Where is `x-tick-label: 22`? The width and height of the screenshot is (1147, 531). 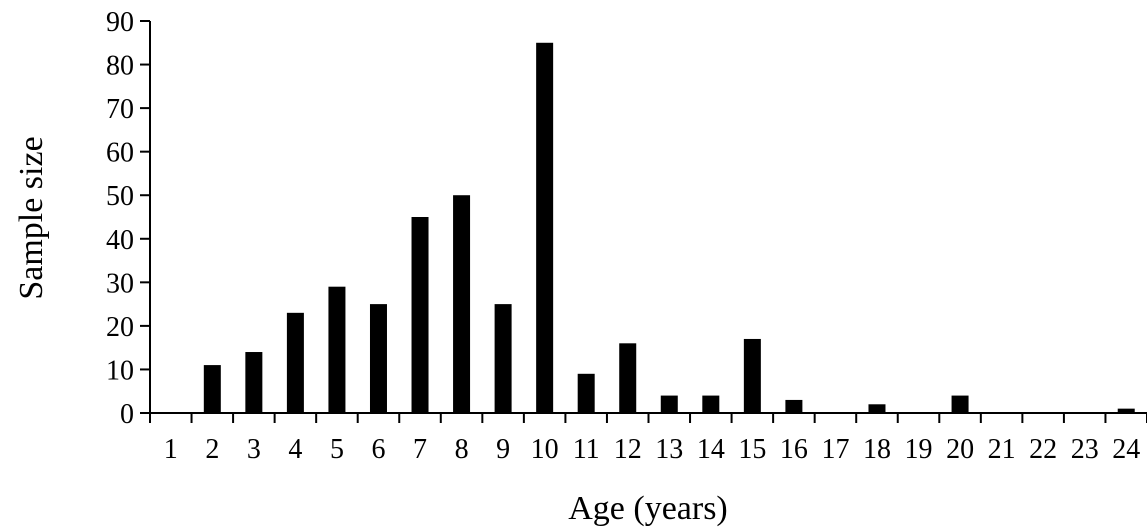 x-tick-label: 22 is located at coordinates (1043, 449).